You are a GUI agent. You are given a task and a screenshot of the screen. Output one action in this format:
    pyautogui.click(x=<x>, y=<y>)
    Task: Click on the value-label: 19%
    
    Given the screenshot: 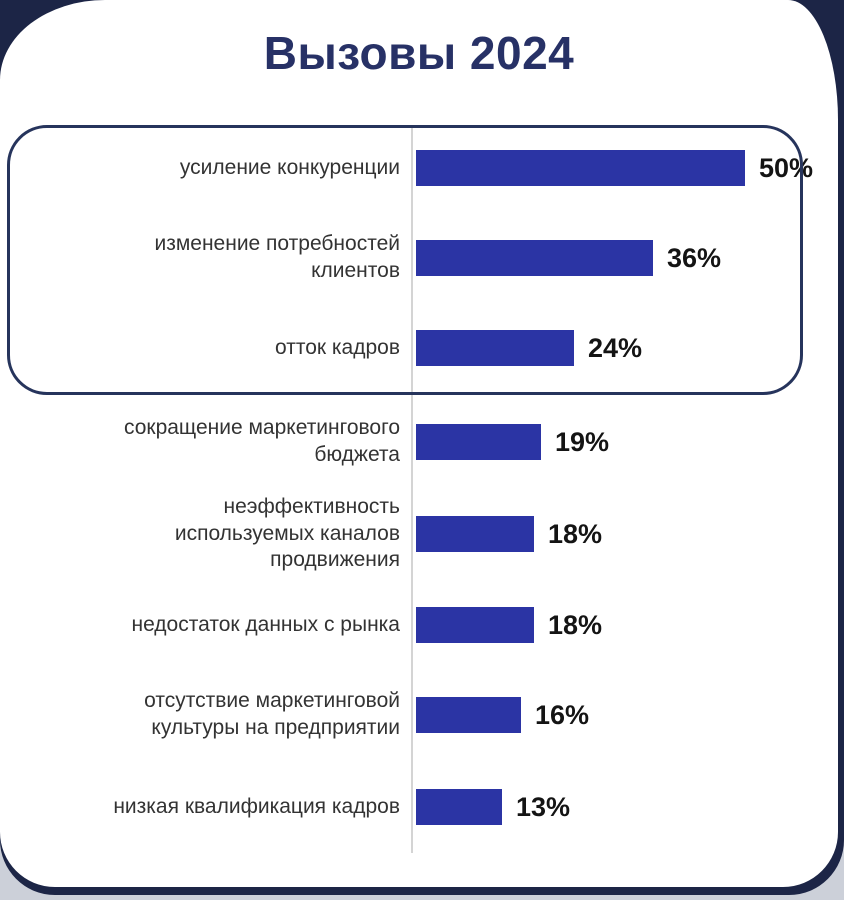 What is the action you would take?
    pyautogui.click(x=582, y=441)
    